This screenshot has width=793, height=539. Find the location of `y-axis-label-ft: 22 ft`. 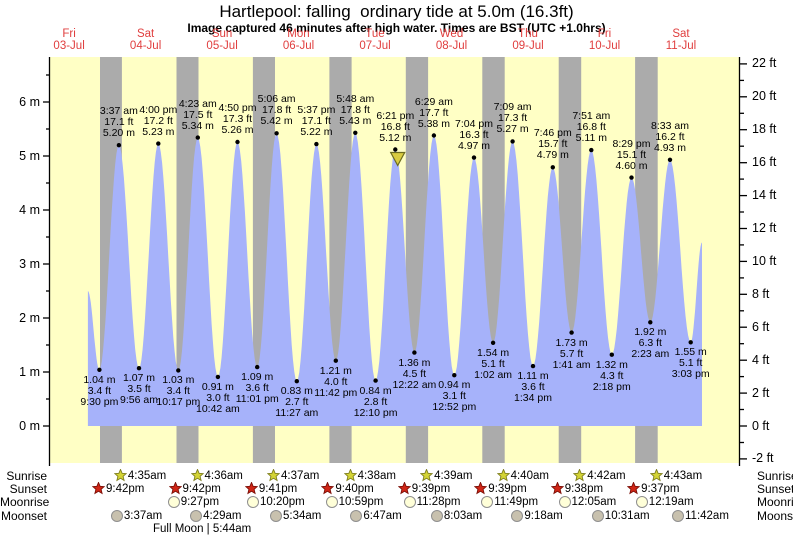

y-axis-label-ft: 22 ft is located at coordinates (764, 63).